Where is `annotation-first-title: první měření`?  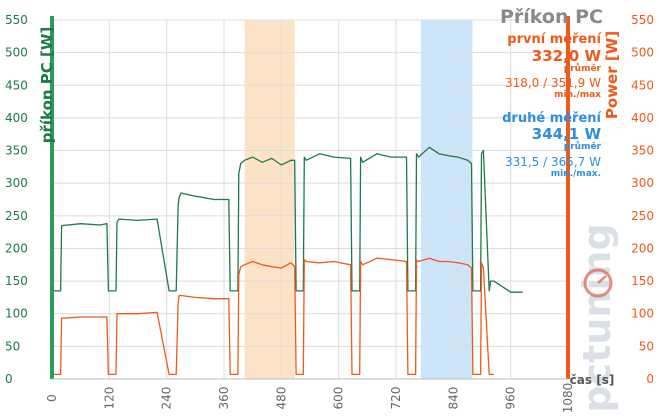 annotation-first-title: první měření is located at coordinates (554, 39).